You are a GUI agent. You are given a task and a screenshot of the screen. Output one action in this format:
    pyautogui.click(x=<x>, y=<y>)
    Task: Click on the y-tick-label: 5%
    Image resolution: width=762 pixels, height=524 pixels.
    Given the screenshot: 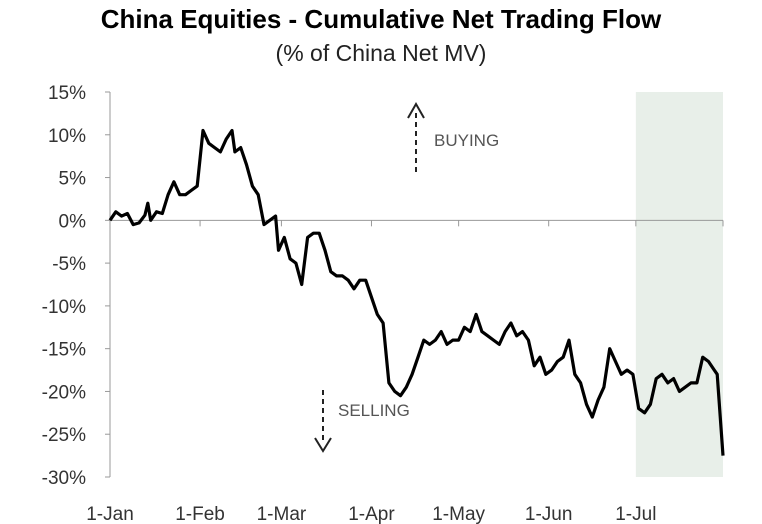 What is the action you would take?
    pyautogui.click(x=73, y=179)
    